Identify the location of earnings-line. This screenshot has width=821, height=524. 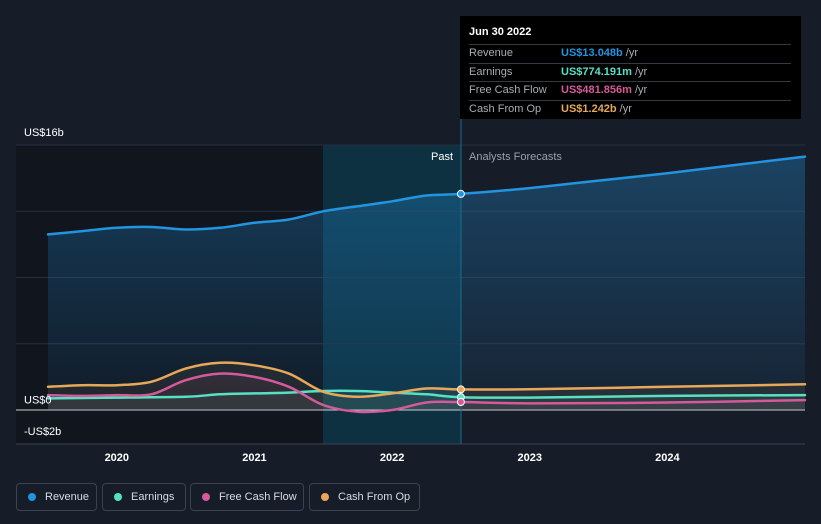
(426, 394).